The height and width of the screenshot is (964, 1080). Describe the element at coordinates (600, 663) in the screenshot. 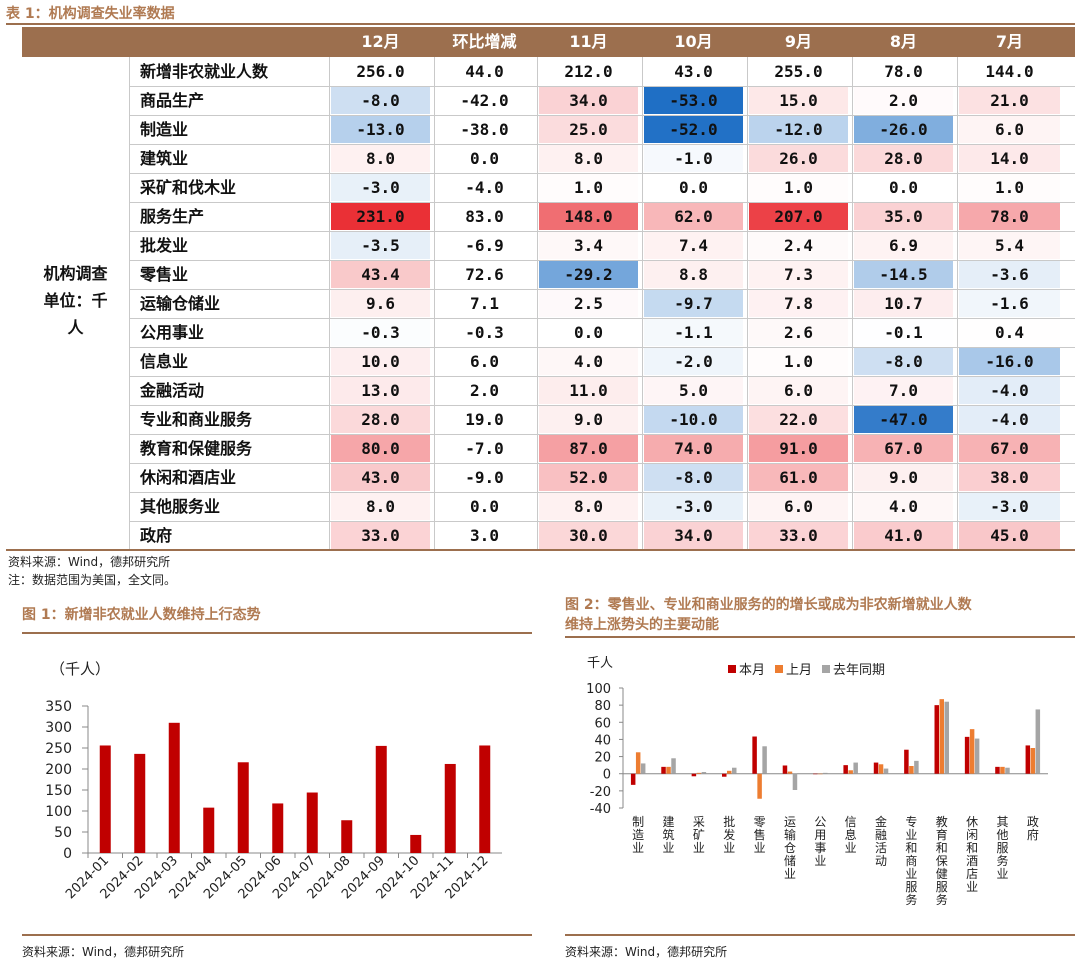

I see `y-axis-unit: 千人` at that location.